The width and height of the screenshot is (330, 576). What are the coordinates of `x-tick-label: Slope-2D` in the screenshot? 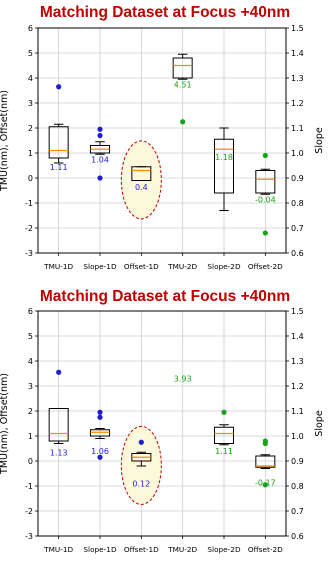 It's located at (224, 549).